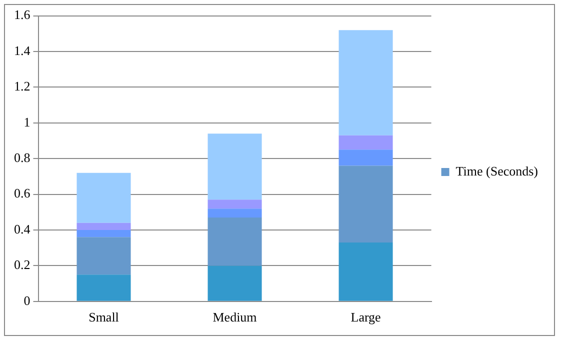 The width and height of the screenshot is (561, 342). Describe the element at coordinates (22, 14) in the screenshot. I see `y-tick-label: 1.6` at that location.